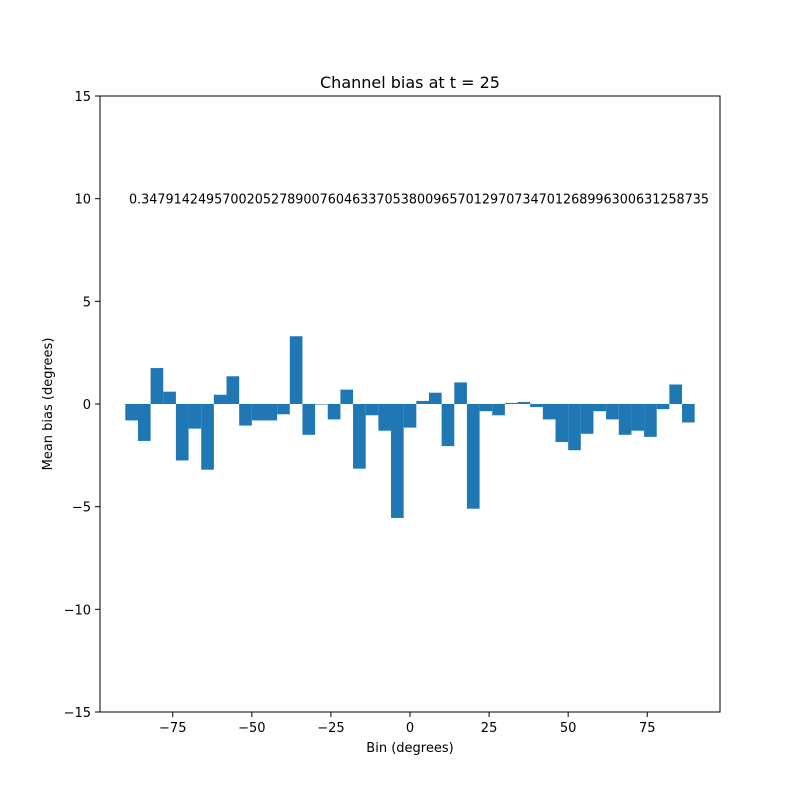  What do you see at coordinates (77, 713) in the screenshot?
I see `y-tick-label: −15` at bounding box center [77, 713].